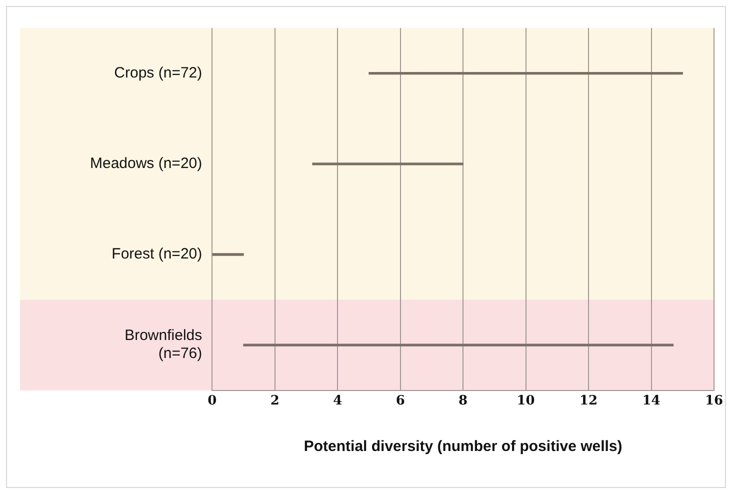 The width and height of the screenshot is (734, 495). Describe the element at coordinates (588, 401) in the screenshot. I see `x-tick-label: 12` at that location.